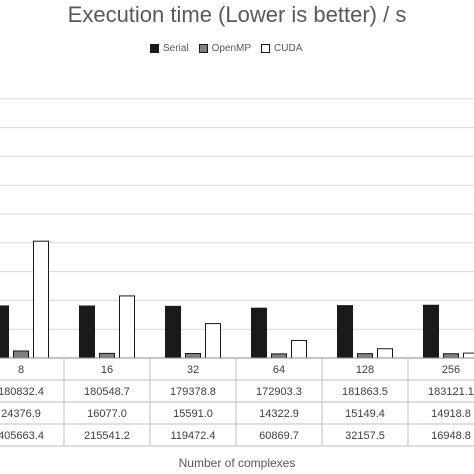  I want to click on legend-item-openmp: OpenMP, so click(225, 48).